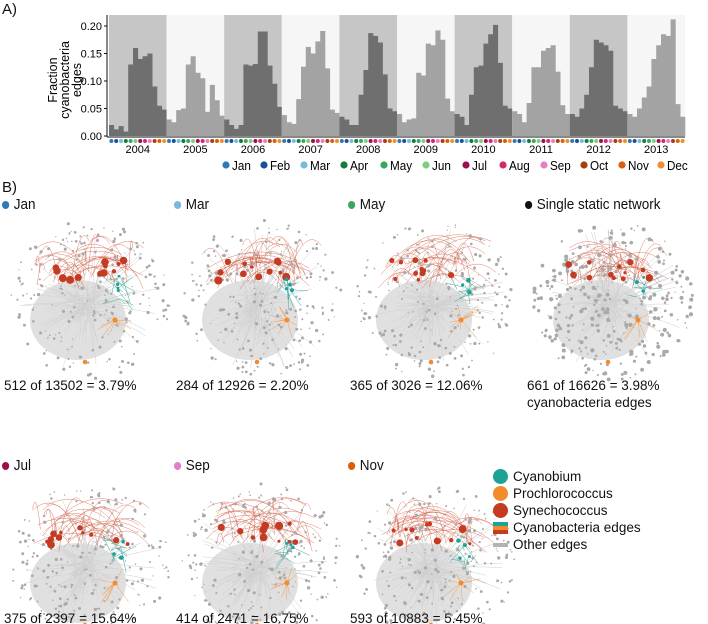 The height and width of the screenshot is (624, 708). Describe the element at coordinates (119, 276) in the screenshot. I see `cyanobium-node` at that location.